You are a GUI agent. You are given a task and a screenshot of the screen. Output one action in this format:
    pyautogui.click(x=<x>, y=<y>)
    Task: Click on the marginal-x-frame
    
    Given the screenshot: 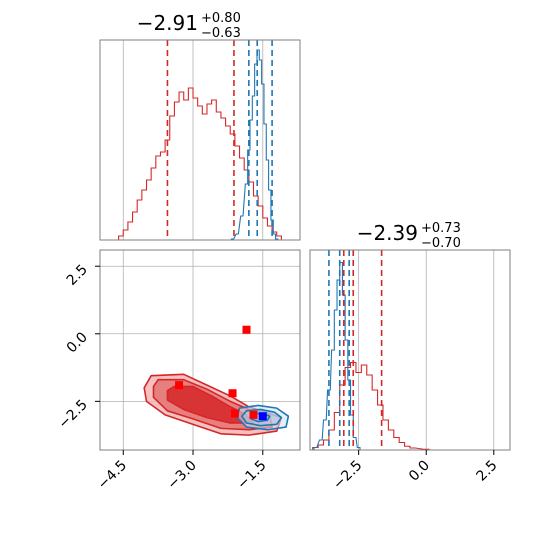 What is the action you would take?
    pyautogui.click(x=200, y=140)
    